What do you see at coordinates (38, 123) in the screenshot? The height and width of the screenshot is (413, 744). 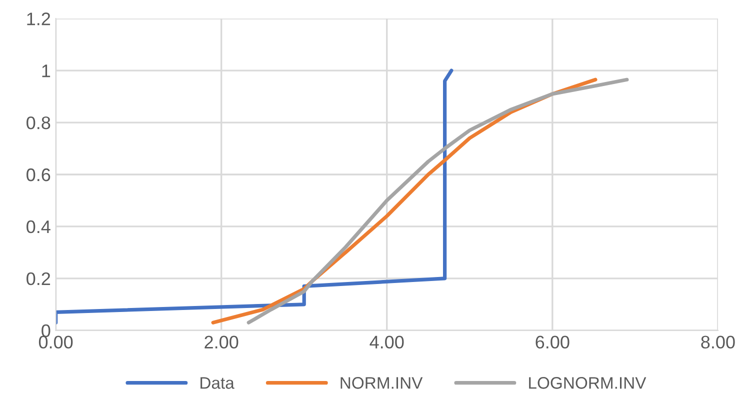 I see `y-tick-label: 0.8` at bounding box center [38, 123].